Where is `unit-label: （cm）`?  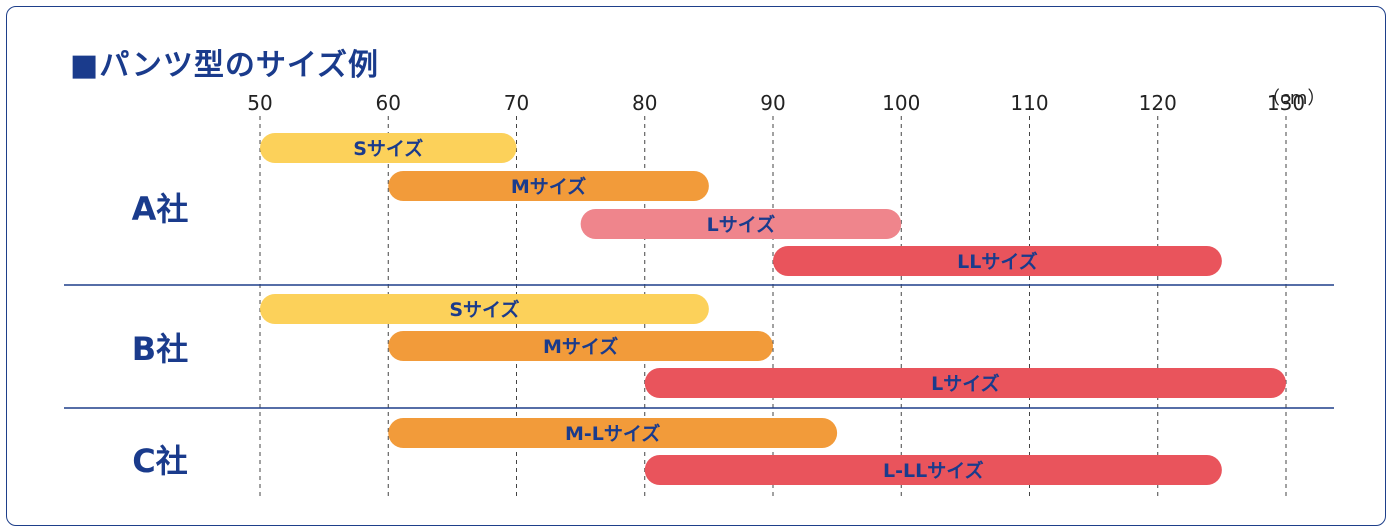
unit-label: （cm） is located at coordinates (1294, 98).